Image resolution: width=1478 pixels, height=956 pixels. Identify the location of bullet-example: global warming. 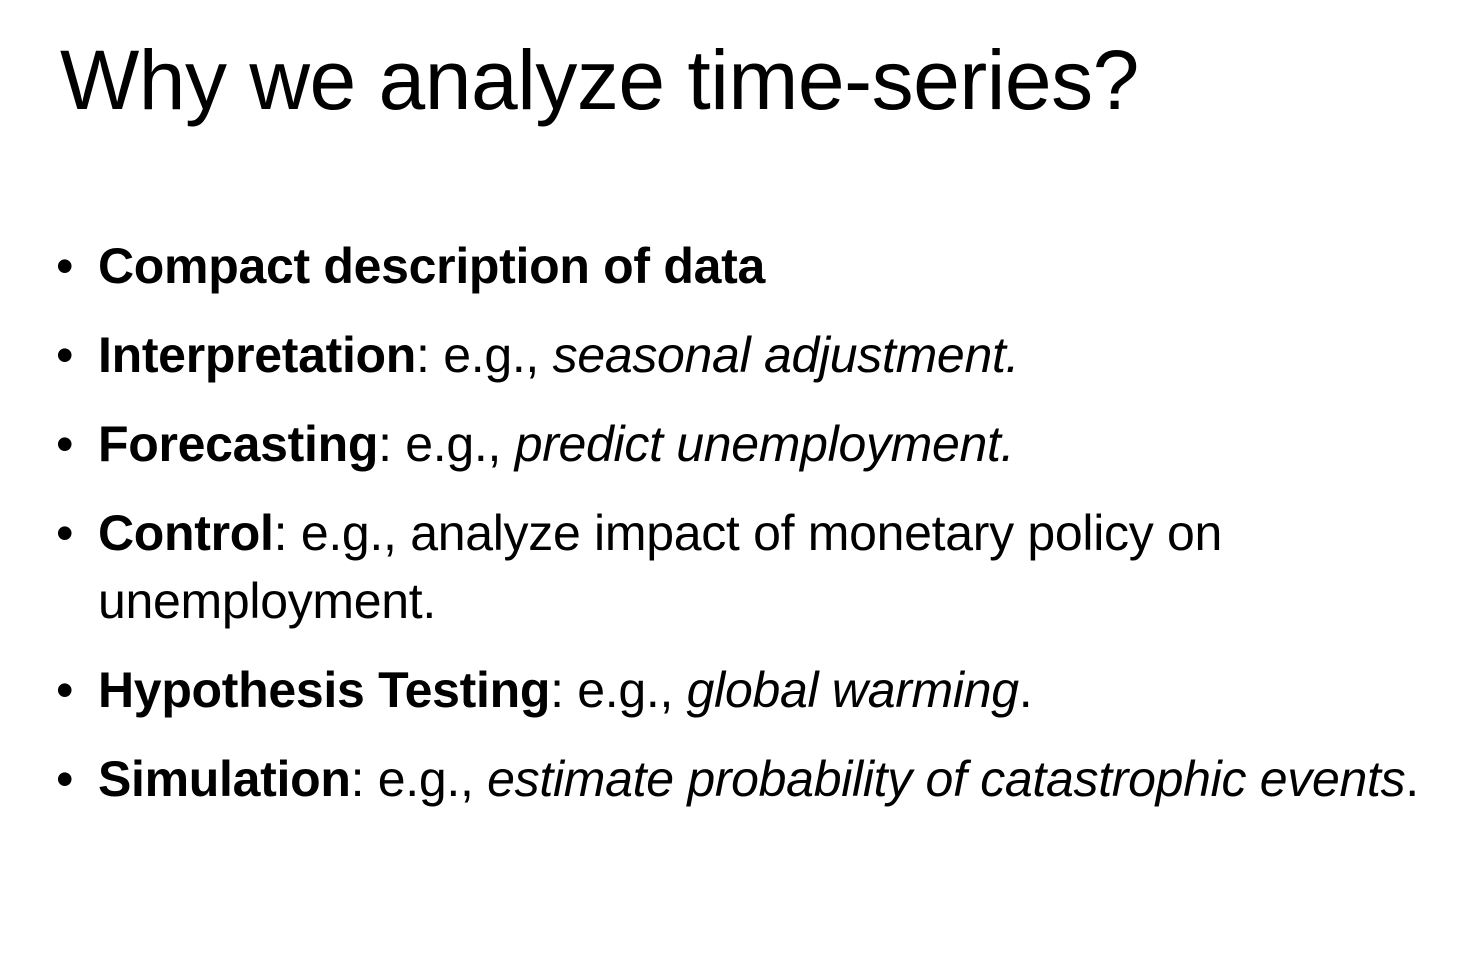
(852, 690).